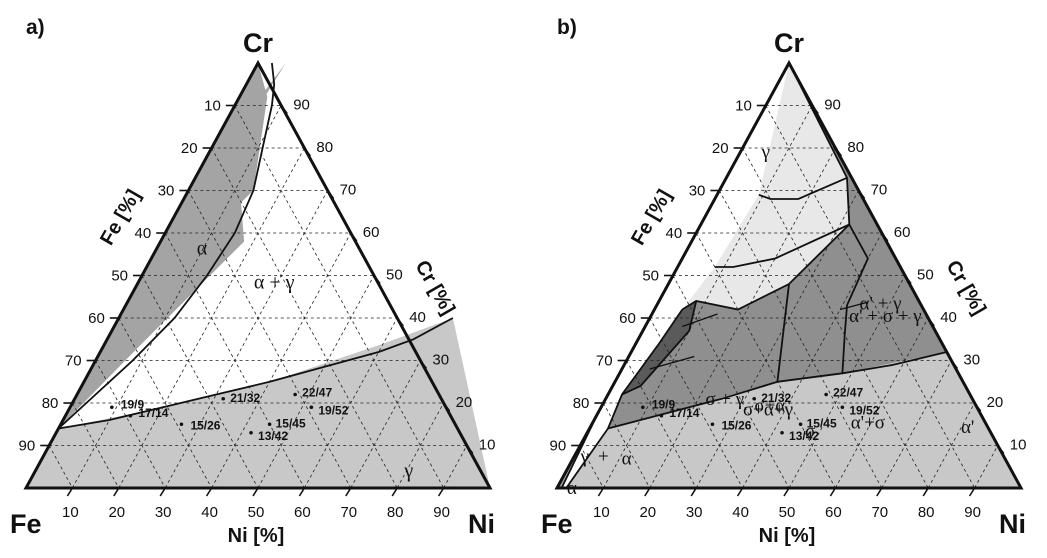 Image resolution: width=1047 pixels, height=558 pixels. Describe the element at coordinates (853, 306) in the screenshot. I see `leader-alphaprime-sigma-gamma` at that location.